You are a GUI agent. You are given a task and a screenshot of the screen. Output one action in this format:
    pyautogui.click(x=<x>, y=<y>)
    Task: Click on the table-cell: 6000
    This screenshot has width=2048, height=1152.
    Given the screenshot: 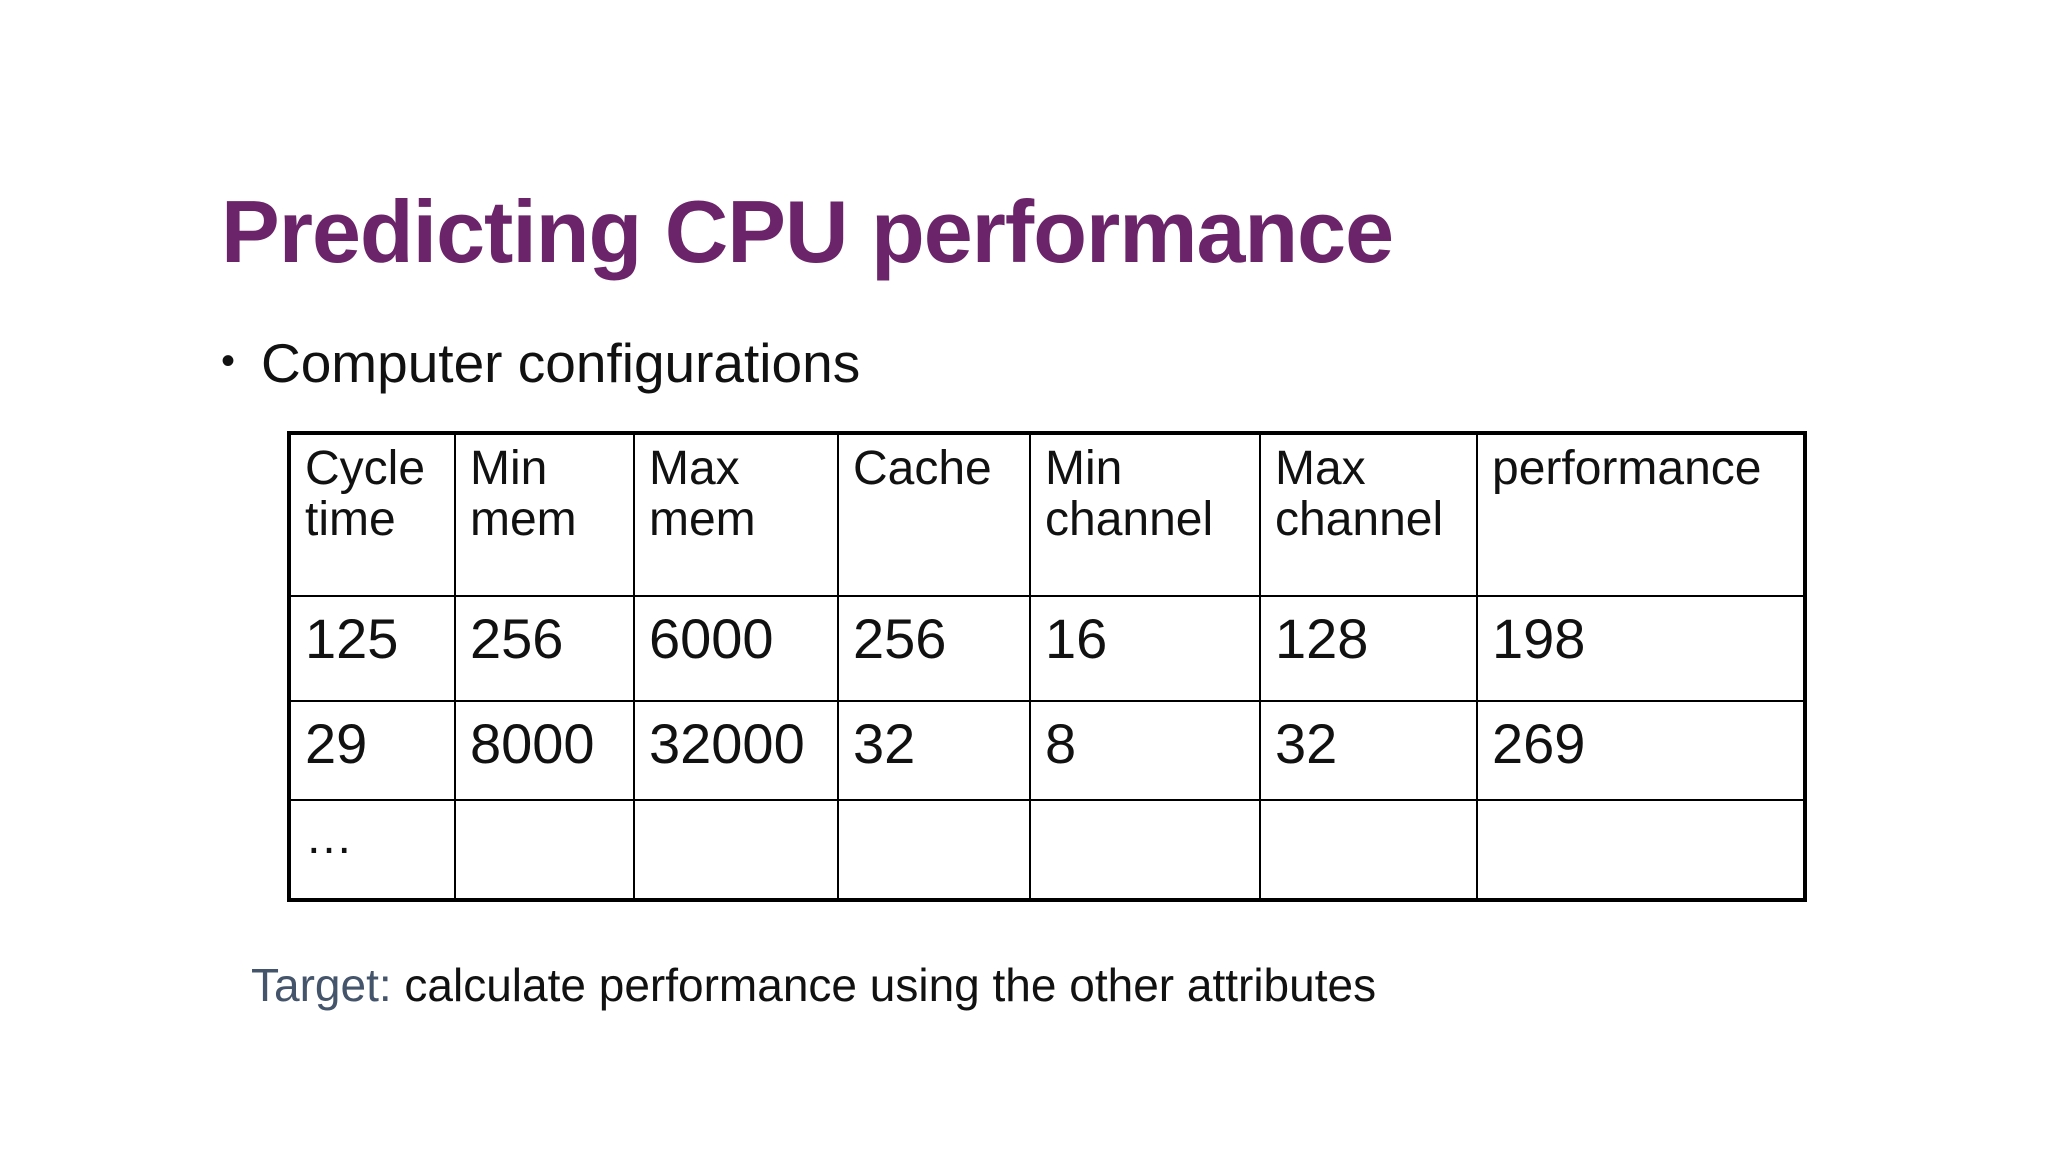 What is the action you would take?
    pyautogui.click(x=736, y=648)
    